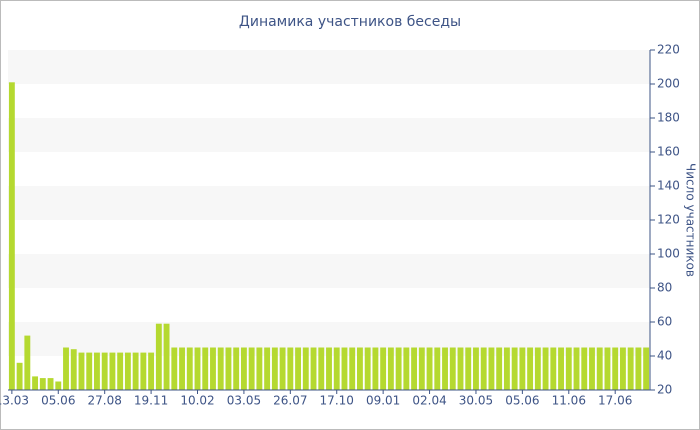 This screenshot has height=430, width=700. Describe the element at coordinates (664, 356) in the screenshot. I see `y-tick-label: 40` at that location.